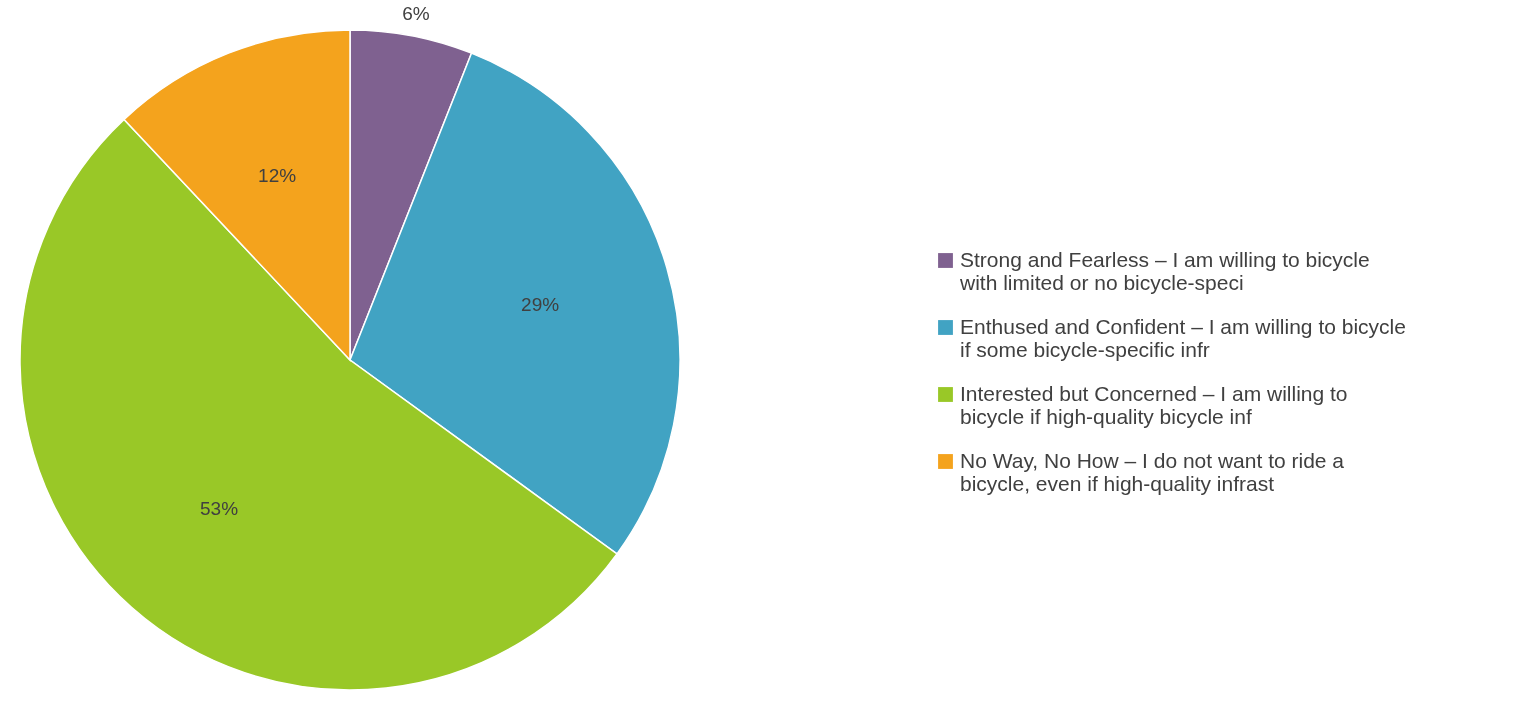  I want to click on legend-label: Interested but Concerned – I am willing to bicycle if high-quality bicycle inf, so click(1154, 404).